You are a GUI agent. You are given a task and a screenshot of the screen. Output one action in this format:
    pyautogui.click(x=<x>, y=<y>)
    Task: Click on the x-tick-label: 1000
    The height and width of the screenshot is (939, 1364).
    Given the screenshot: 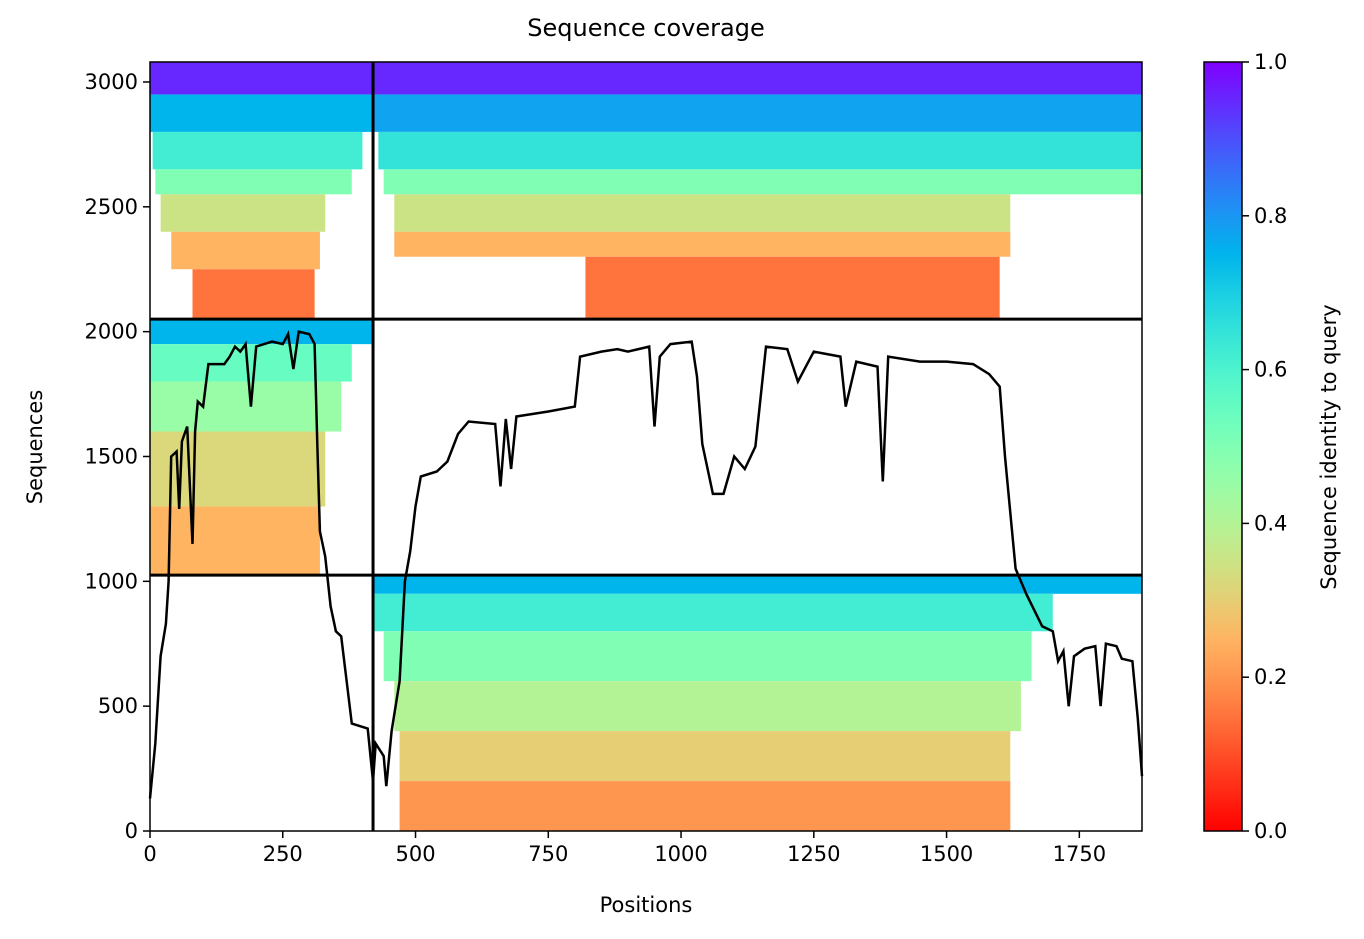 What is the action you would take?
    pyautogui.click(x=680, y=854)
    